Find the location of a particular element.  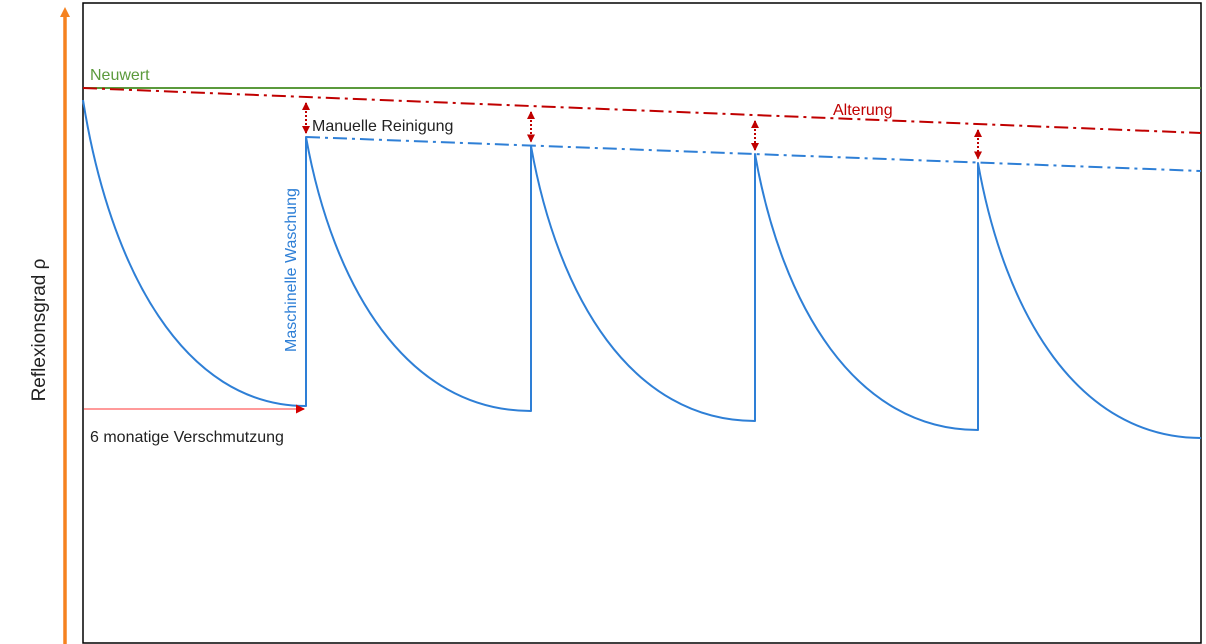

machine-washing-label: Maschinelle Waschung is located at coordinates (291, 270).